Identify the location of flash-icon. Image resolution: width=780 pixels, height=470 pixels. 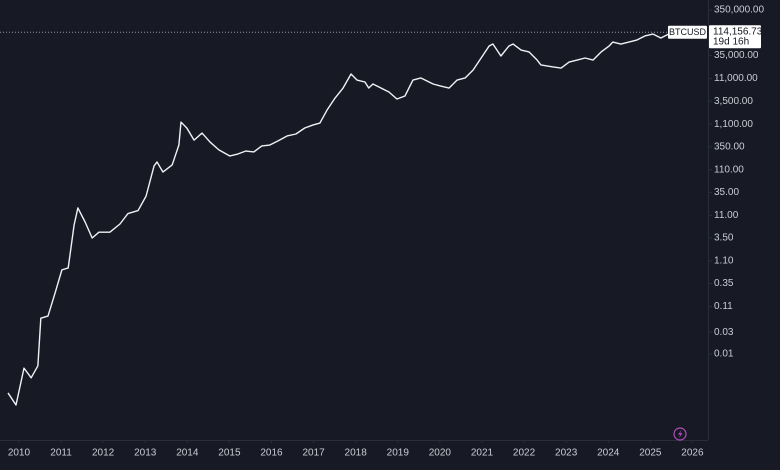
(680, 434).